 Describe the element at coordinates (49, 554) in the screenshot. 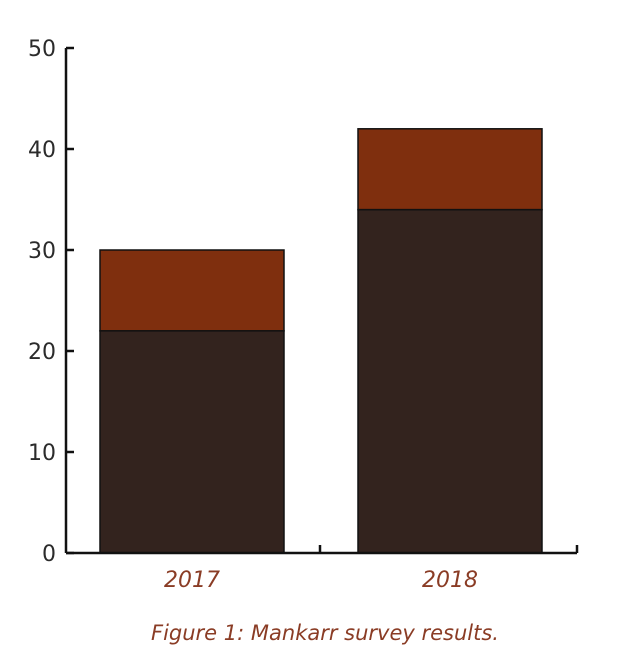

I see `y-tick-label-0: 0` at that location.